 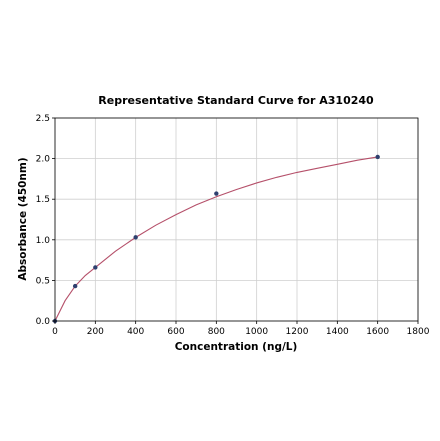 What do you see at coordinates (241, 329) in the screenshot?
I see `x-axis-ticks: 0 200 400 600 800 1000 1200 1400 1600 1800` at bounding box center [241, 329].